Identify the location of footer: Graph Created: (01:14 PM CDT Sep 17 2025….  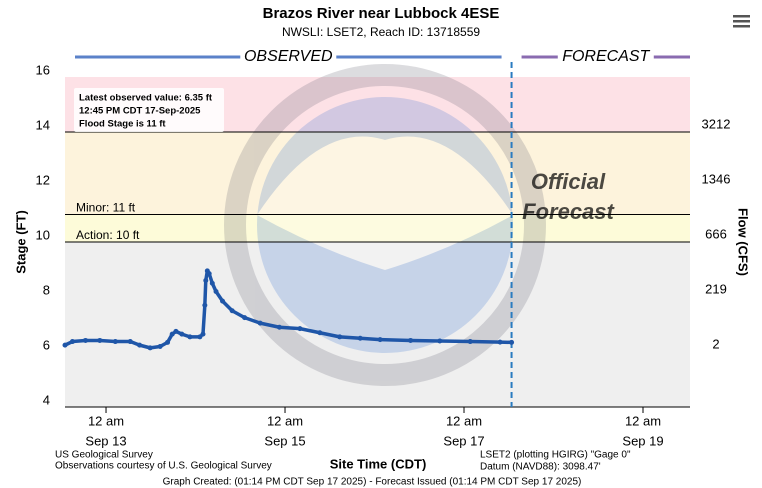
(372, 482).